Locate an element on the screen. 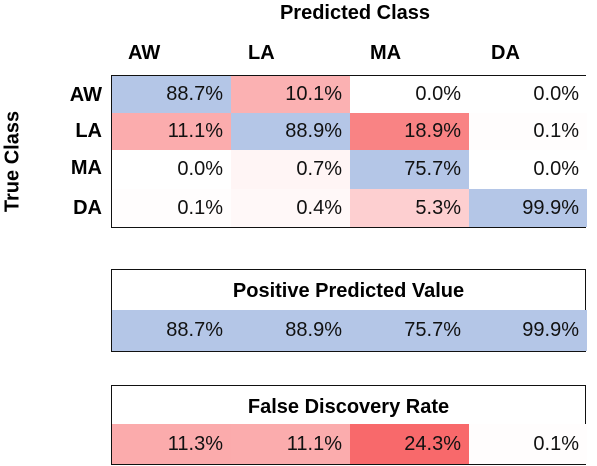  matrix-cell: 75.7% is located at coordinates (409, 169).